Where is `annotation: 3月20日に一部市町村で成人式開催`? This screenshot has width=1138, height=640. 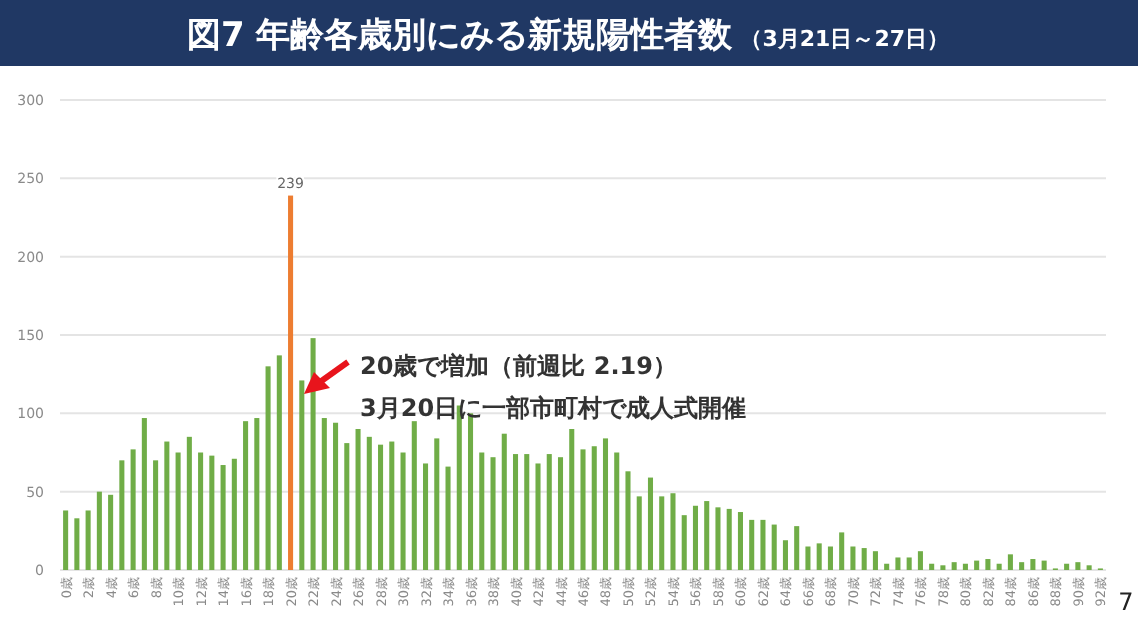 annotation: 3月20日に一部市町村で成人式開催 is located at coordinates (553, 408).